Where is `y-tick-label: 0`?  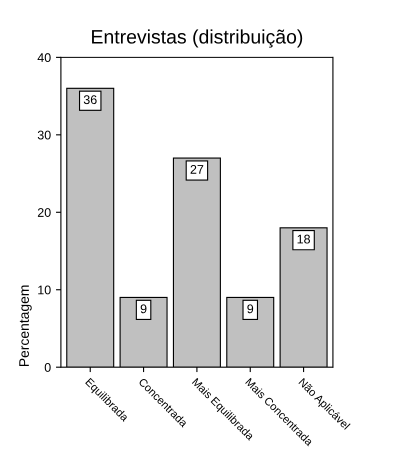
y-tick-label: 0 is located at coordinates (47, 367).